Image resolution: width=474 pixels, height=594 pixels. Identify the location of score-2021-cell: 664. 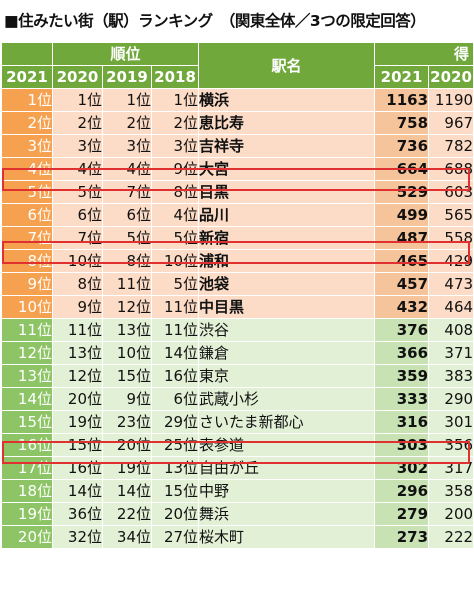
(402, 169).